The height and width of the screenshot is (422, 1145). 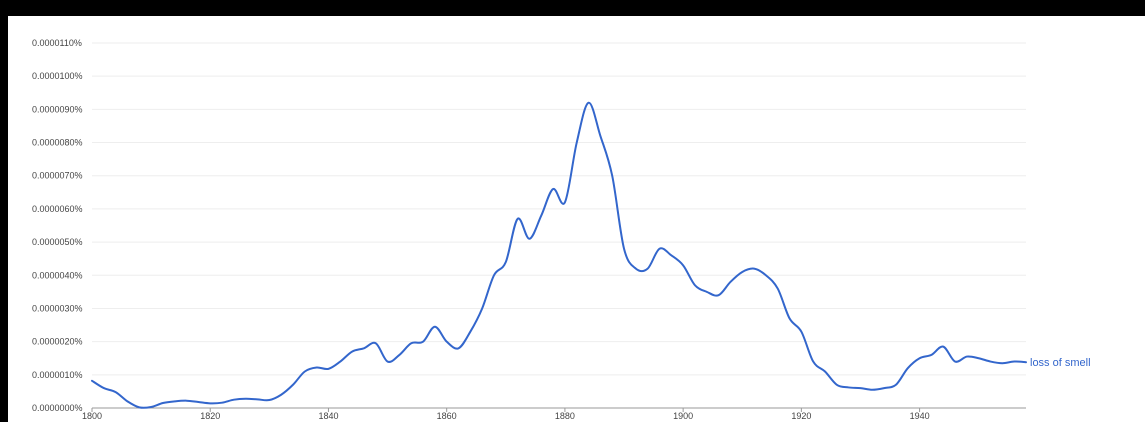 What do you see at coordinates (565, 416) in the screenshot?
I see `x-tick-label: 1880` at bounding box center [565, 416].